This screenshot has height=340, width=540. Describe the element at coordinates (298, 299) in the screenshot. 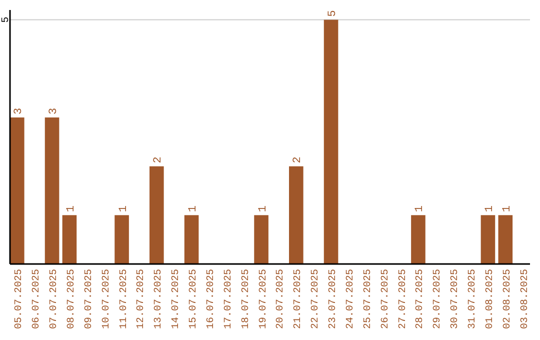

I see `x-tick-label: 21.07.2025` at that location.